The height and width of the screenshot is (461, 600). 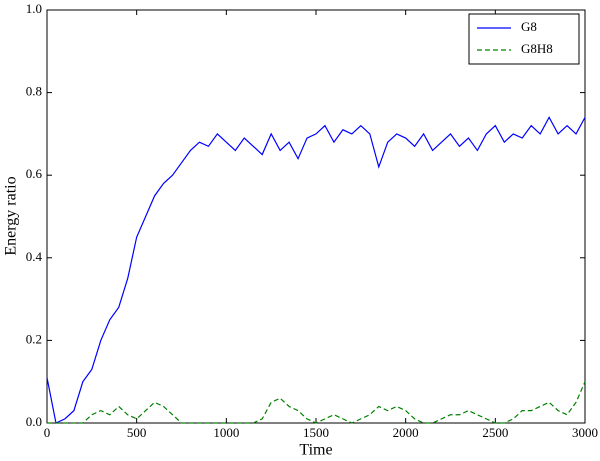 I want to click on x-tick-label: 1500, so click(x=316, y=432).